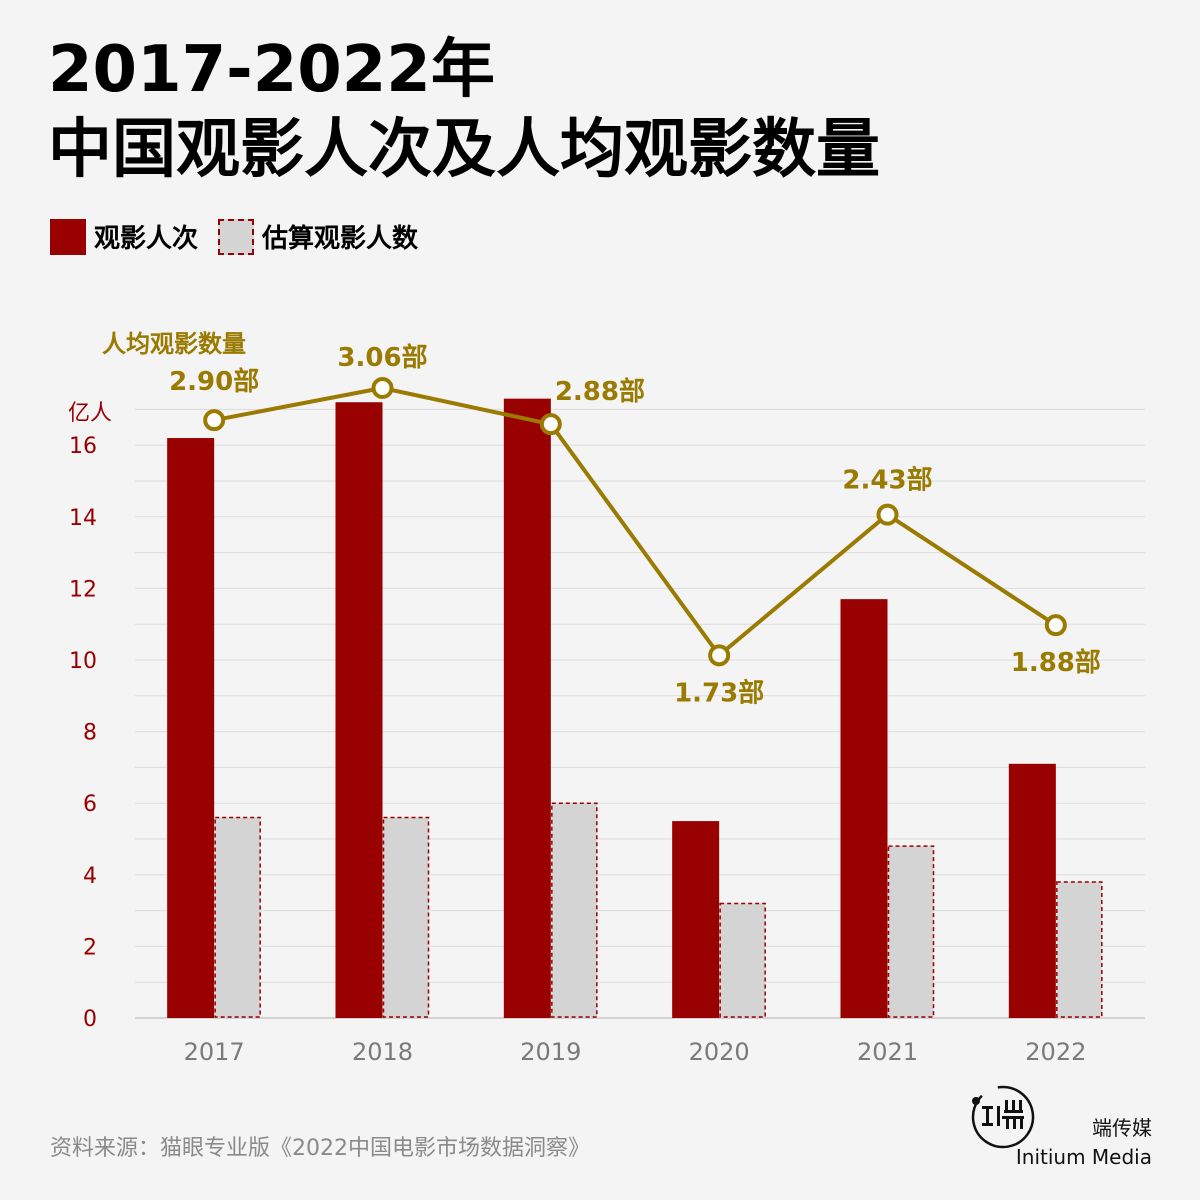 This screenshot has height=1200, width=1200. I want to click on legend-label-viewers: 估算观影人数, so click(340, 239).